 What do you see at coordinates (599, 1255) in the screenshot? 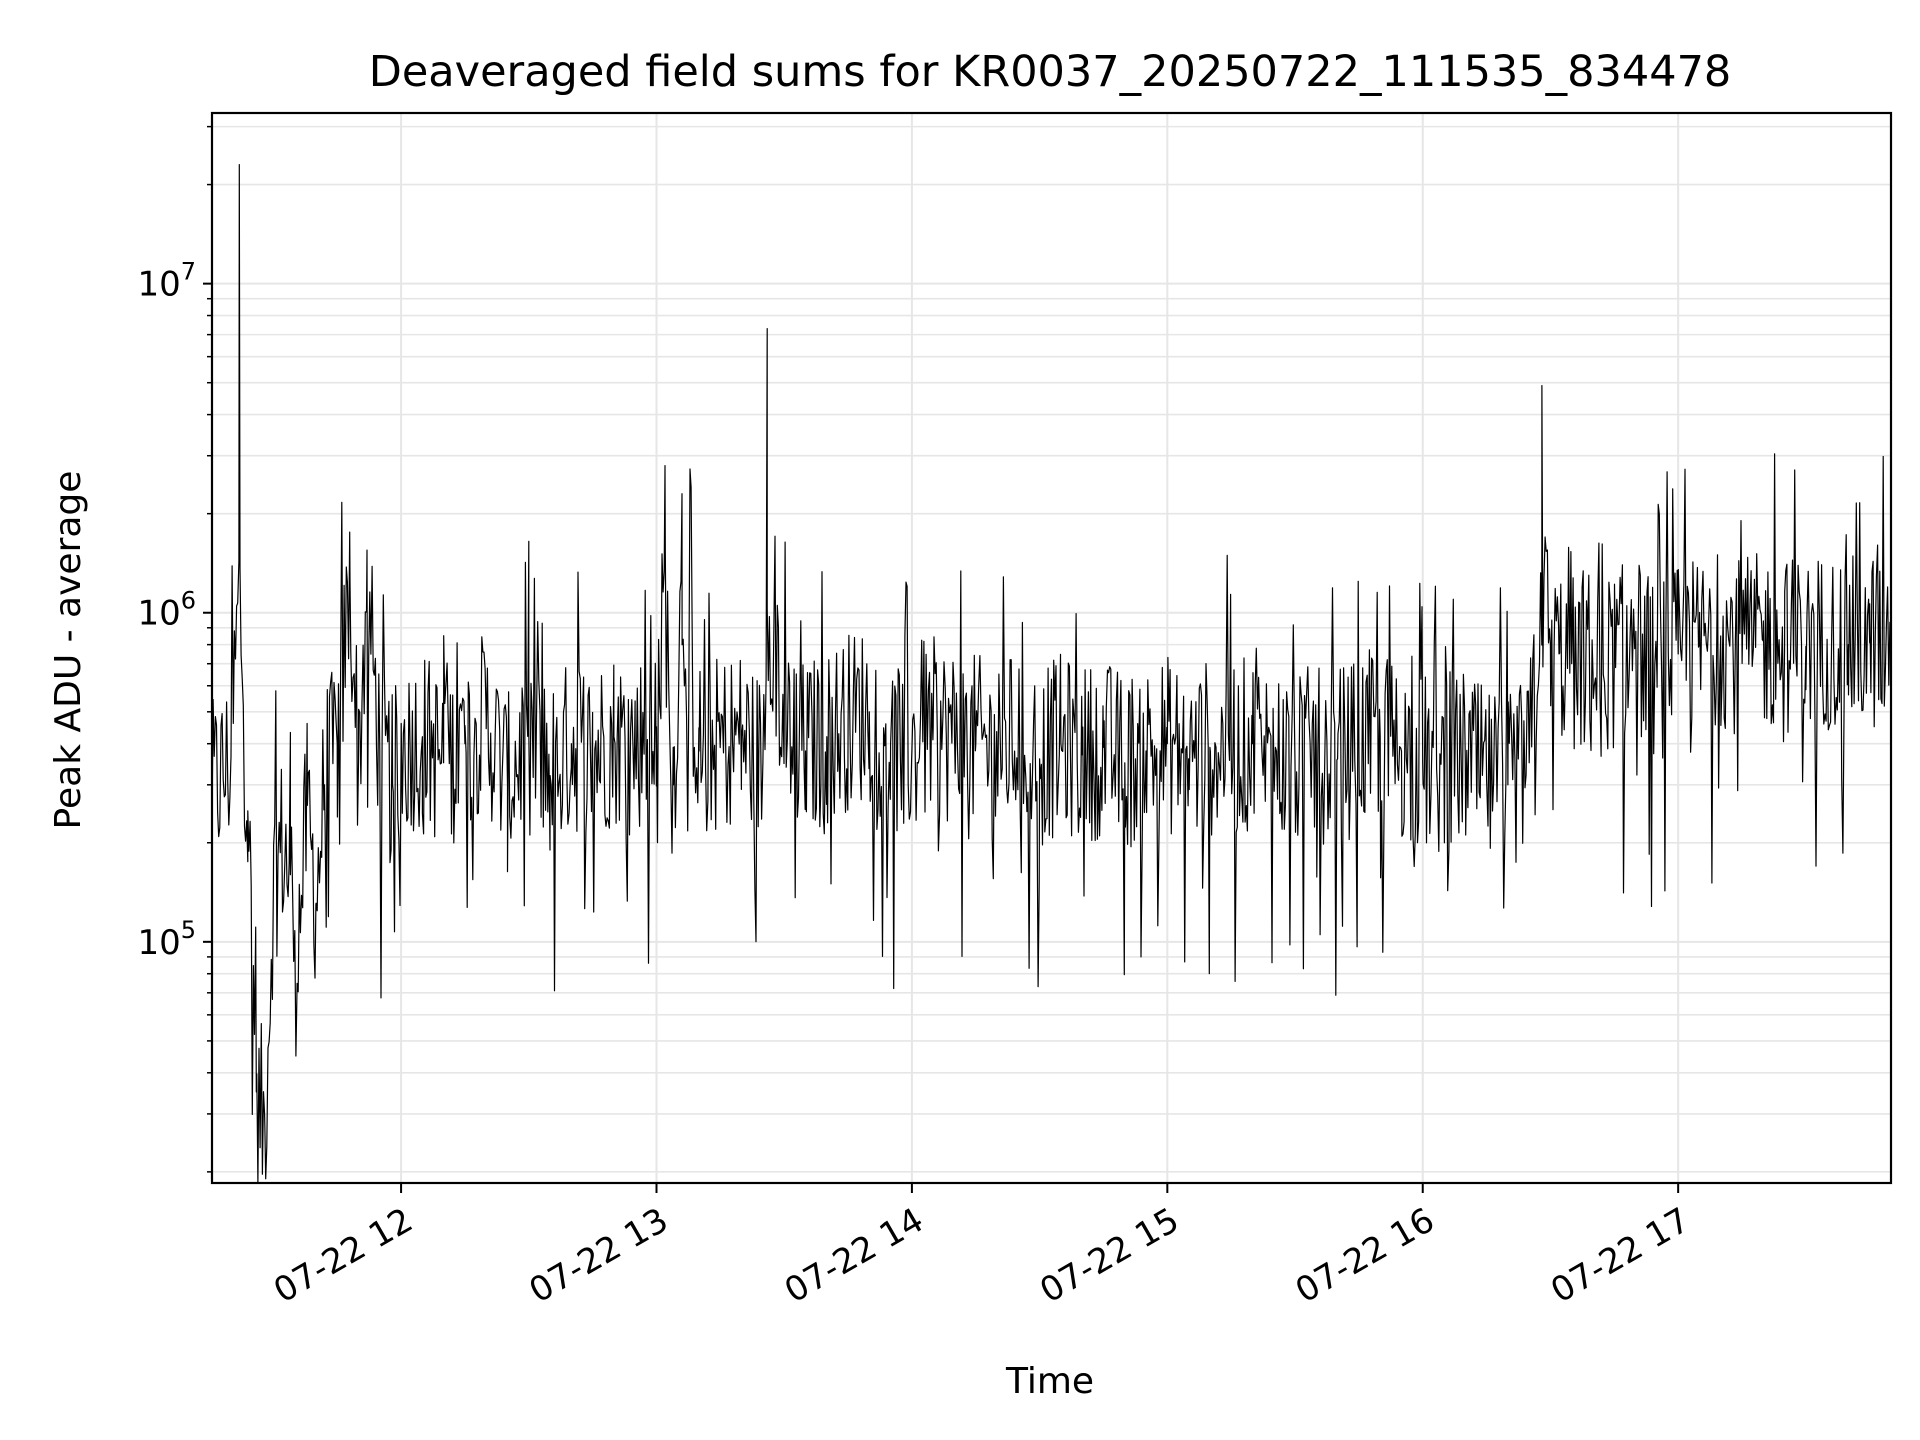
I see `x-tick-label: 07-22 13` at bounding box center [599, 1255].